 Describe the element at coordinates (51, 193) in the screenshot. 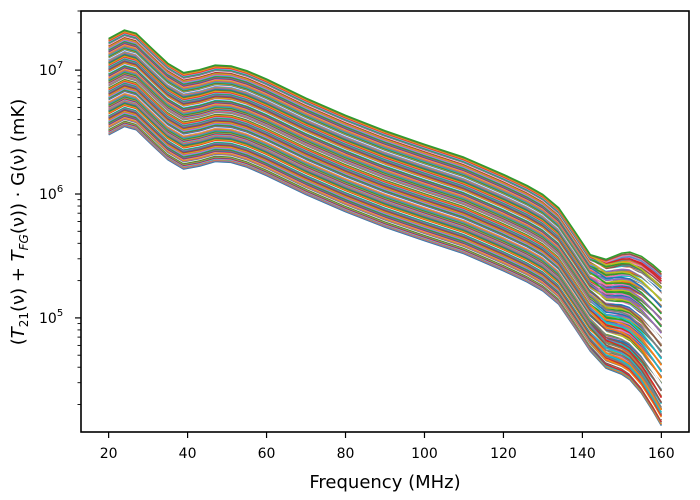

I see `y-tick-label: 10⁶` at that location.